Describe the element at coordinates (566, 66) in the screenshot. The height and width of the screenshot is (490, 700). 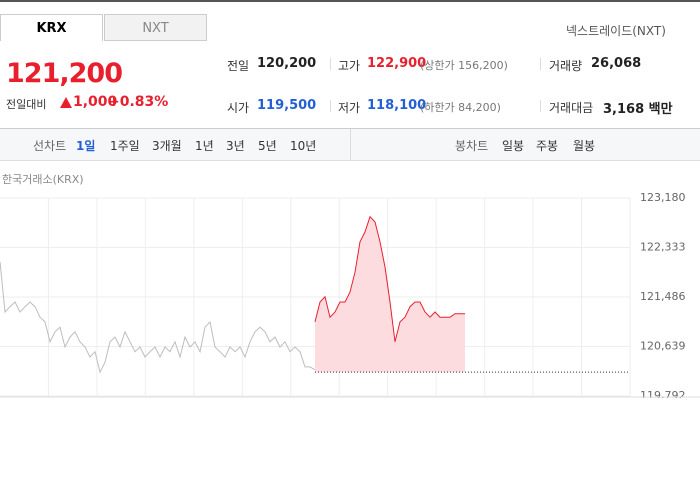
I see `stat-label: 거래량` at that location.